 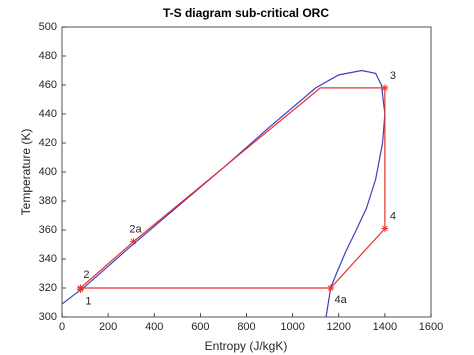 I want to click on y-tick-label: 320, so click(x=48, y=288).